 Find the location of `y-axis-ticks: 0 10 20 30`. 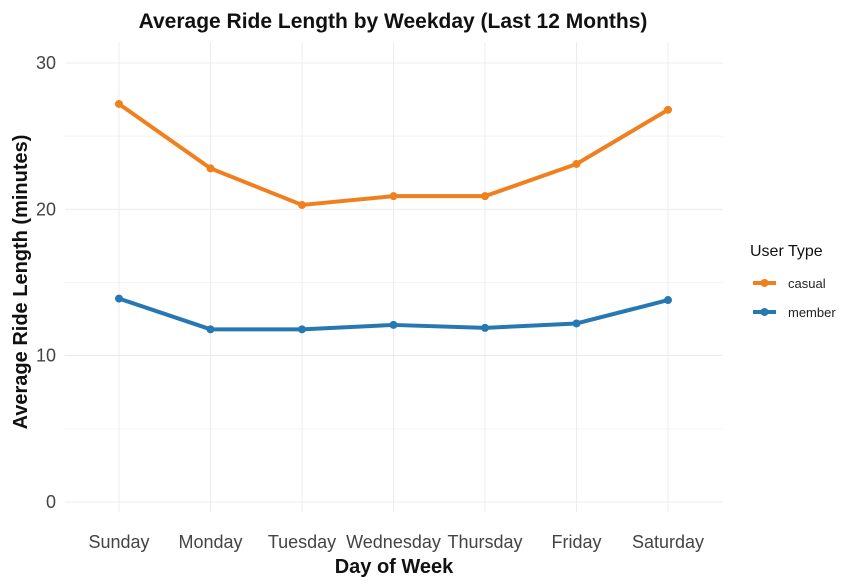

y-axis-ticks: 0 10 20 30 is located at coordinates (46, 282).